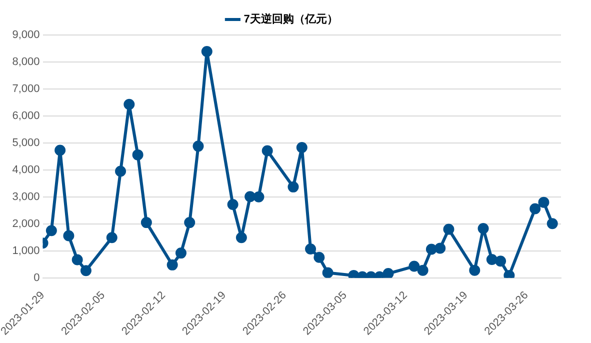 Image resolution: width=591 pixels, height=343 pixels. I want to click on y-tick-label: 3,000, so click(26, 196).